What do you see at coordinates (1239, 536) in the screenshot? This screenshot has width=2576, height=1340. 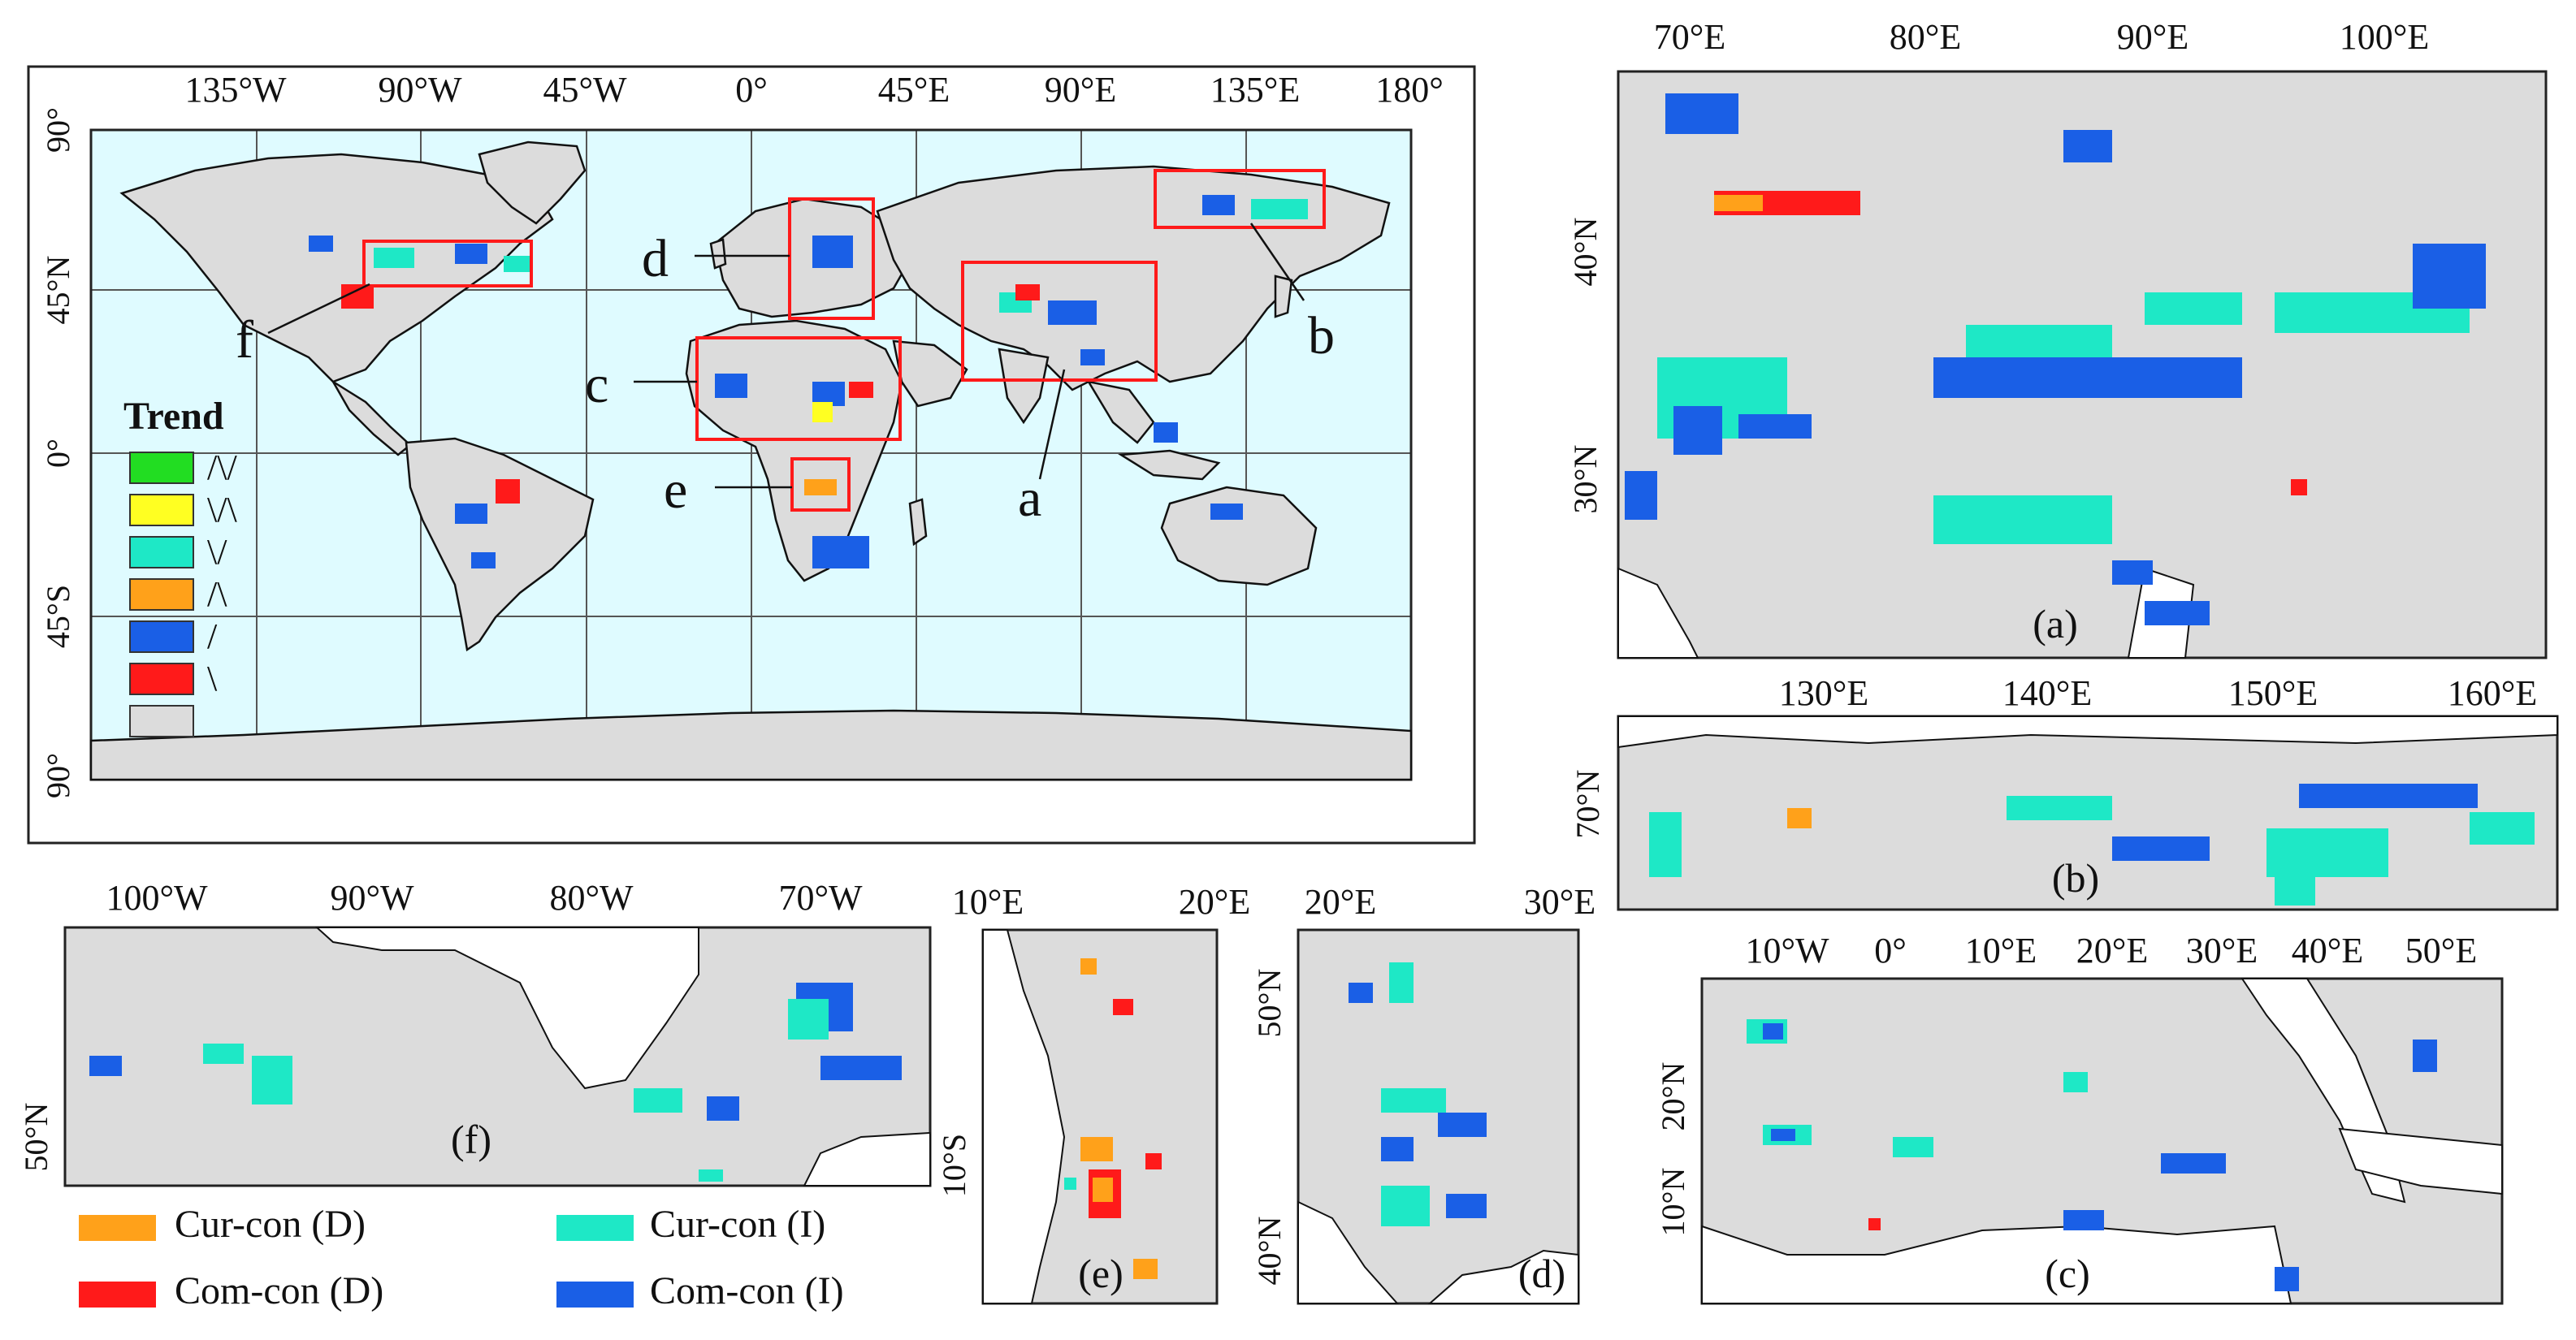 I see `australia` at bounding box center [1239, 536].